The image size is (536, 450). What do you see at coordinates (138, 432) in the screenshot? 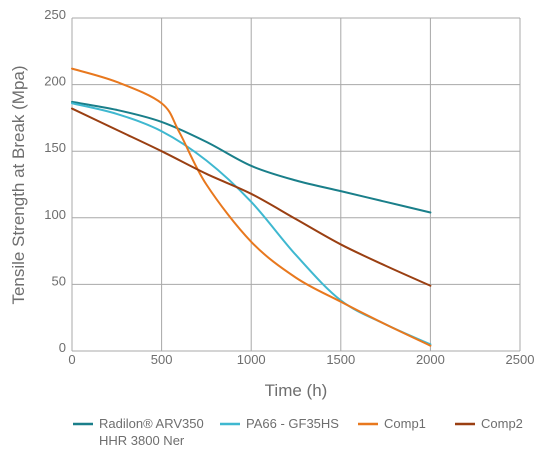
I see `legend-item-1: Radilon® ARV350 HHR 3800 Ner` at bounding box center [138, 432].